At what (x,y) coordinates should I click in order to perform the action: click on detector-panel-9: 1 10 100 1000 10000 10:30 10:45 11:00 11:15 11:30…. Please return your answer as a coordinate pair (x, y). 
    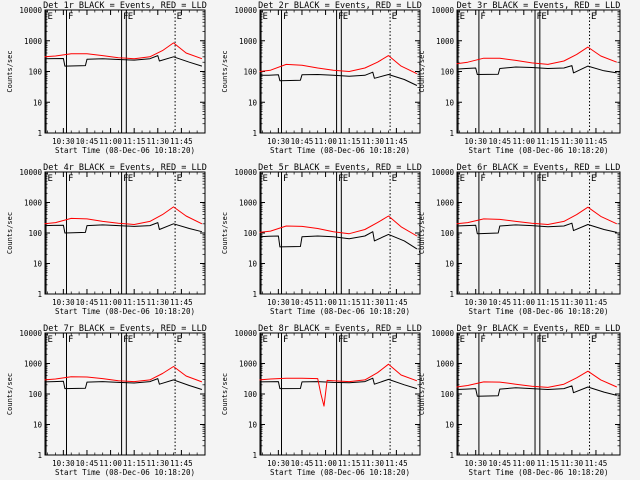
    Looking at the image, I should click on (519, 400).